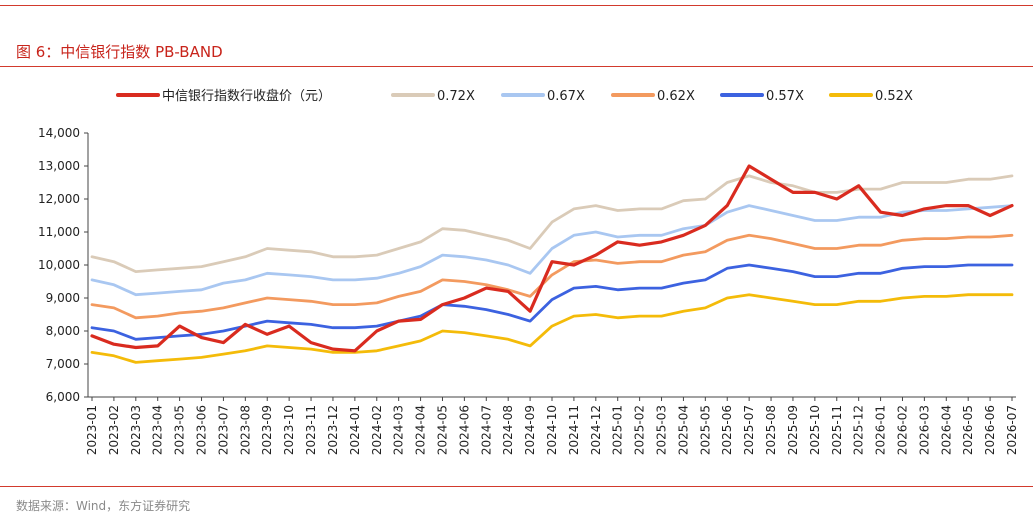 This screenshot has width=1033, height=523. Describe the element at coordinates (377, 430) in the screenshot. I see `x-tick-label: 2024-02` at that location.